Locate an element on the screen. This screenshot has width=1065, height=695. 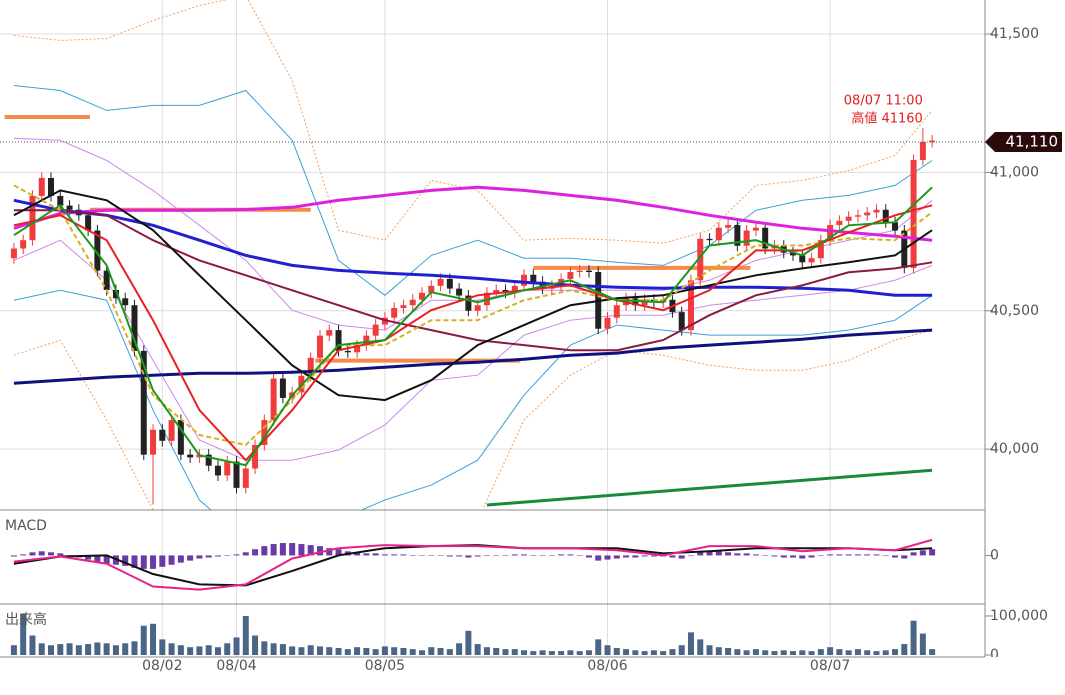
y-tick-label: 100,000 is located at coordinates (1019, 616).